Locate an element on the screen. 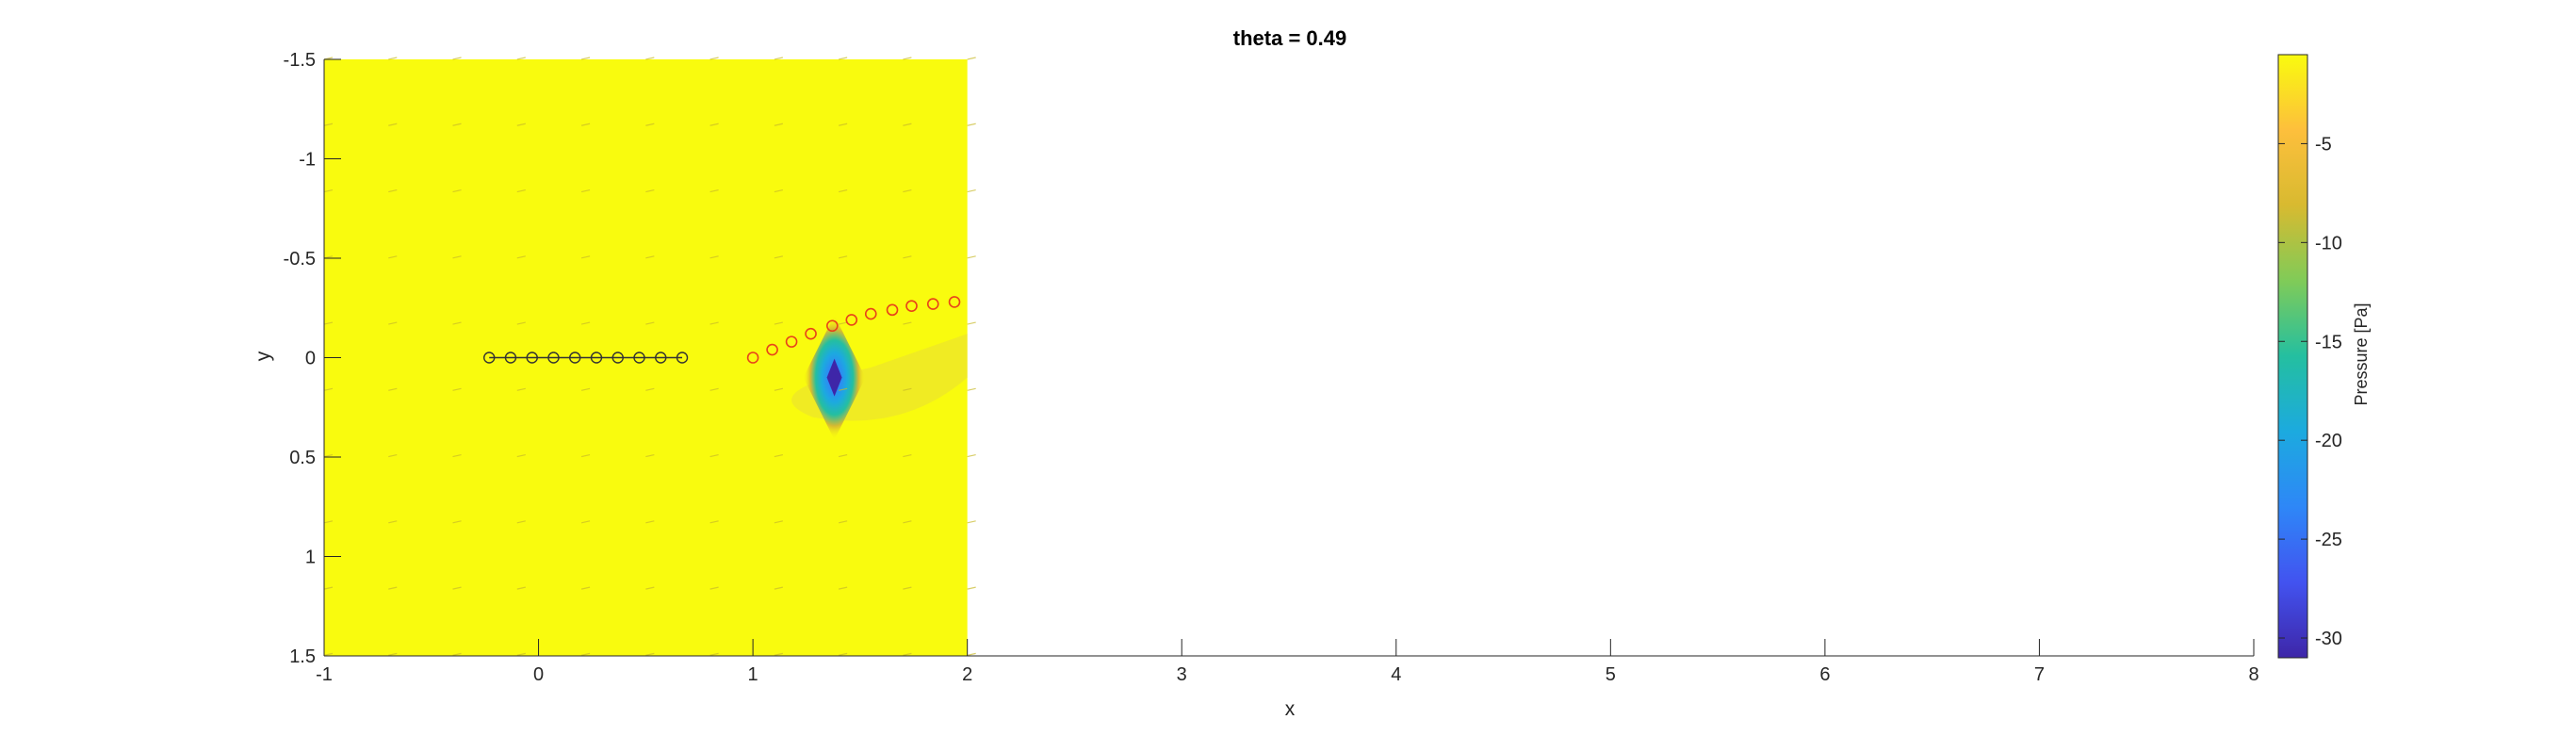 The width and height of the screenshot is (2576, 736). x-tick-label: 8 is located at coordinates (2253, 675).